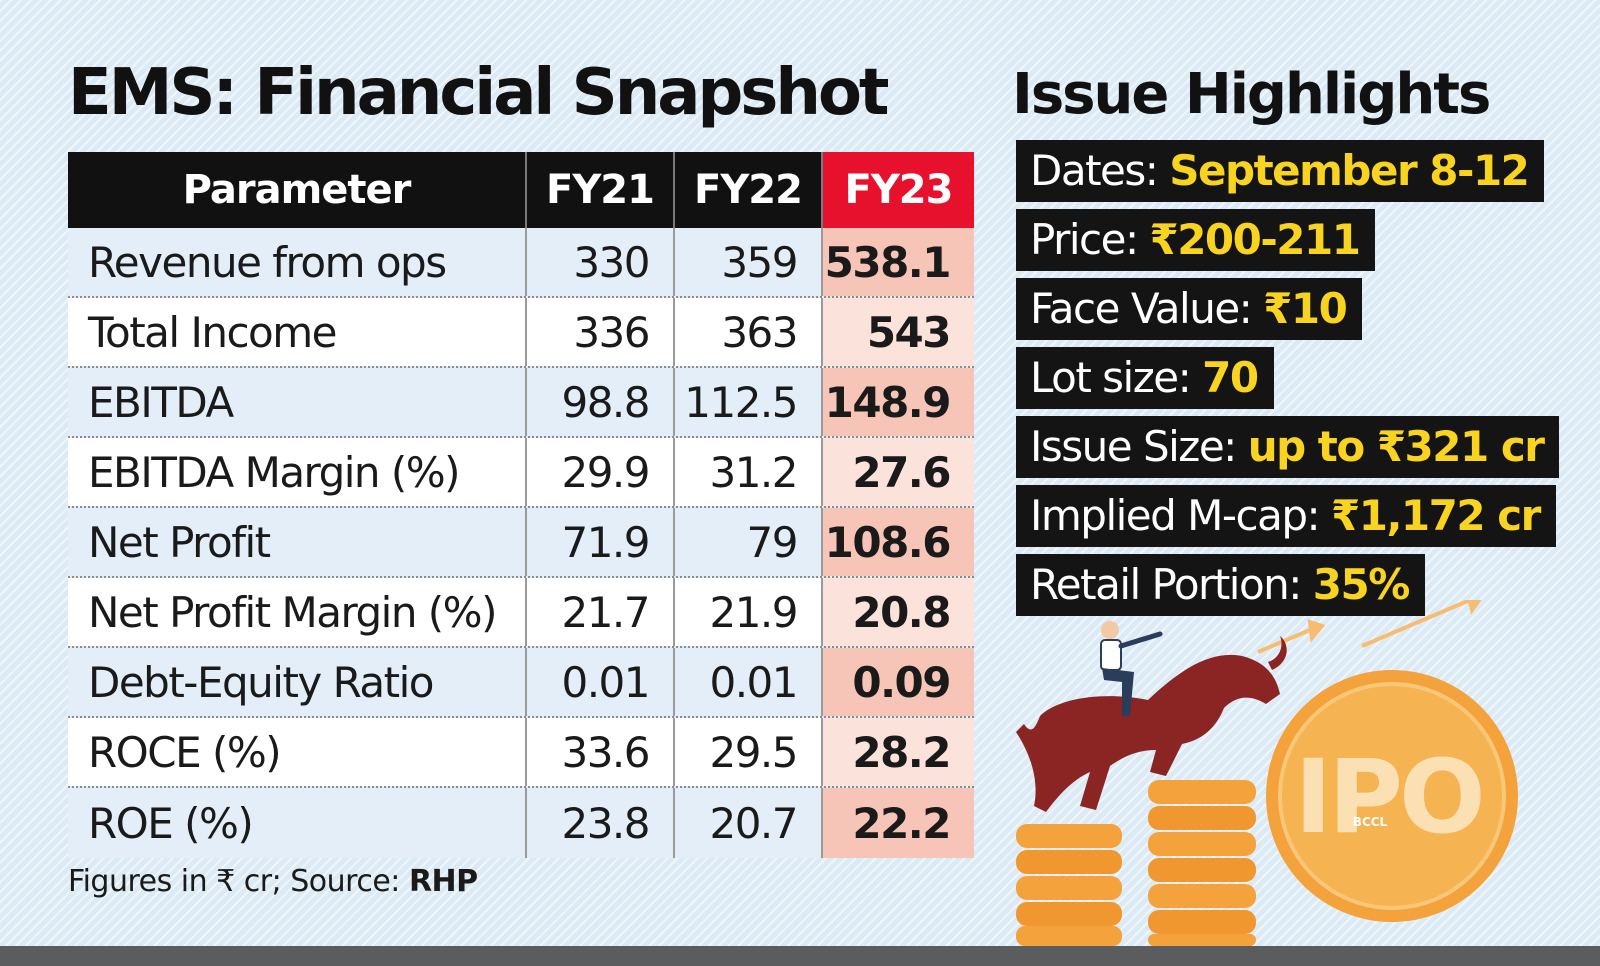 This screenshot has height=966, width=1600. Describe the element at coordinates (297, 190) in the screenshot. I see `header-parameter: Parameter` at that location.